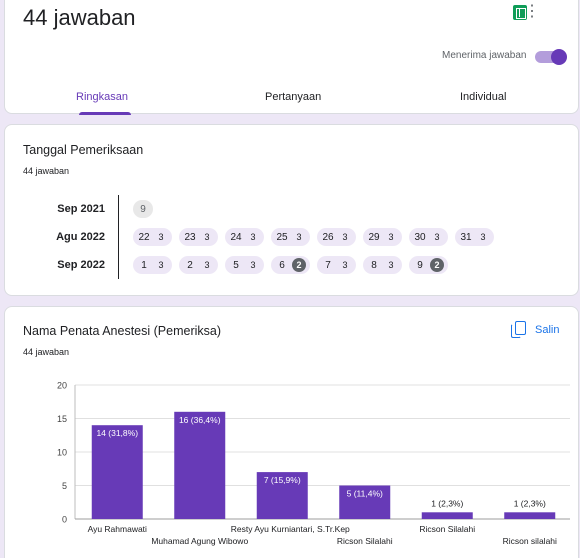 The height and width of the screenshot is (558, 580). What do you see at coordinates (474, 237) in the screenshot?
I see `date-chip: 31 3` at bounding box center [474, 237].